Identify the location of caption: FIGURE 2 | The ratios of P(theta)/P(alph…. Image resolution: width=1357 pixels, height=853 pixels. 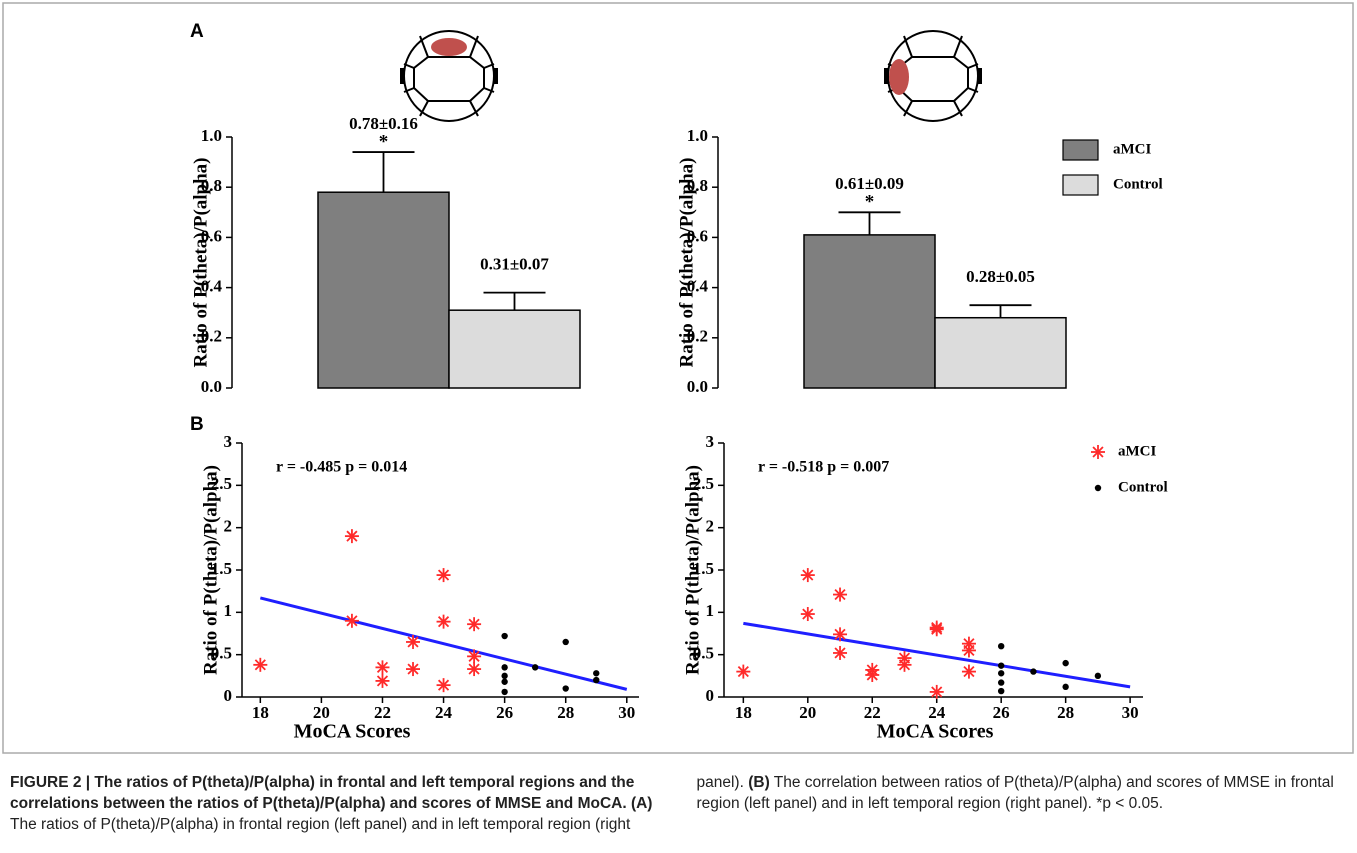
(677, 812).